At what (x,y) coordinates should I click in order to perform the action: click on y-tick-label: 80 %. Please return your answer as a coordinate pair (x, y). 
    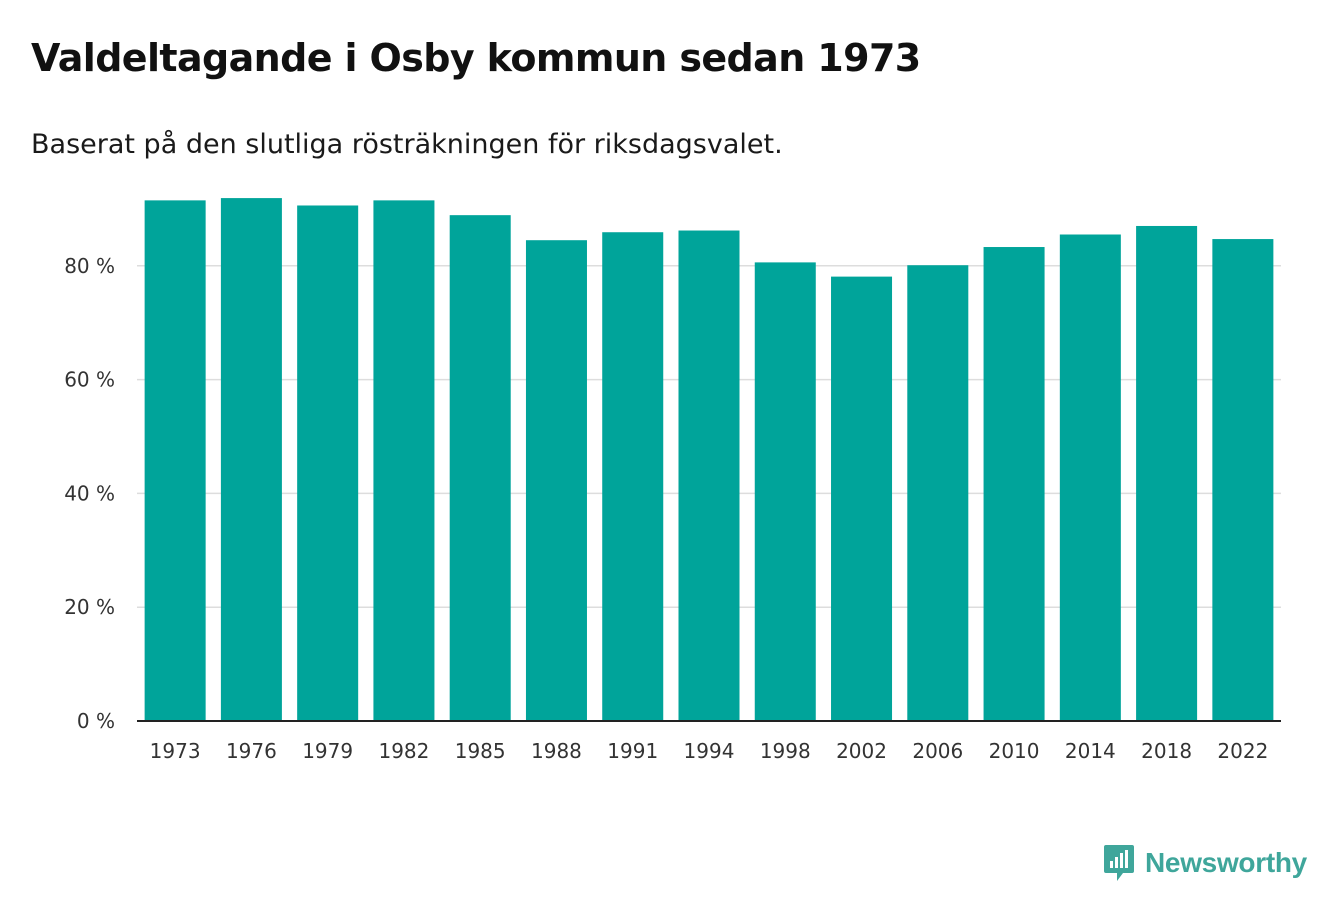
    Looking at the image, I should click on (89, 266).